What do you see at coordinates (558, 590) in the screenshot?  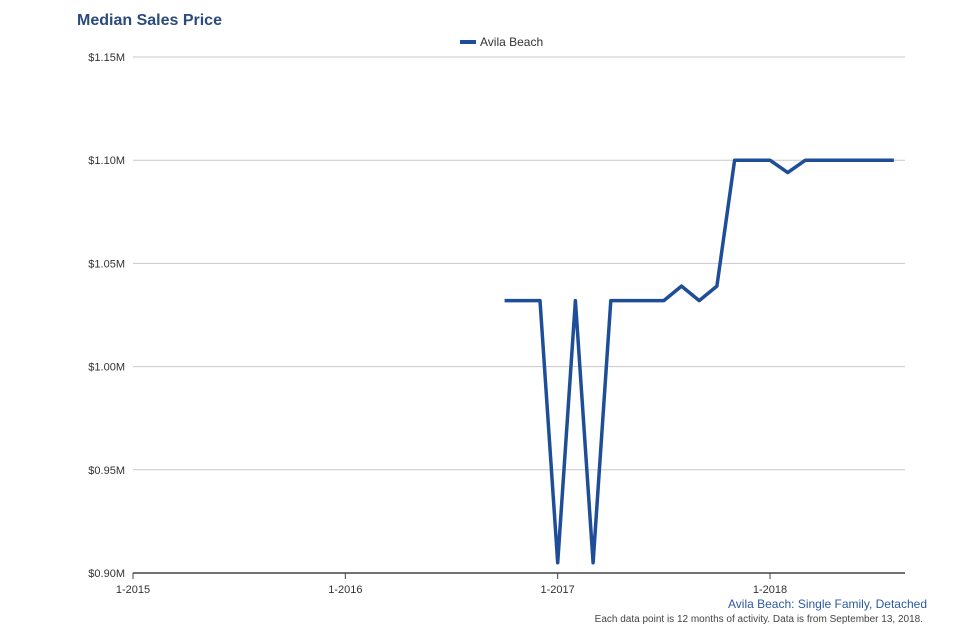 I see `x-tick-label: 1-2017` at bounding box center [558, 590].